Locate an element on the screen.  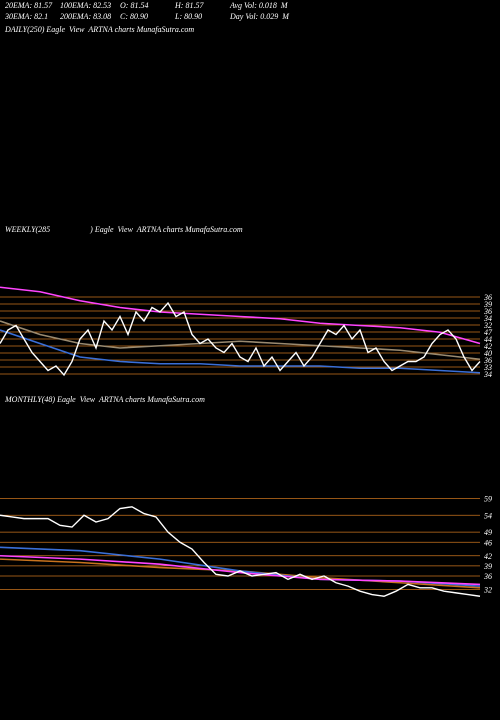
y-tick-label: 32 is located at coordinates (487, 590).